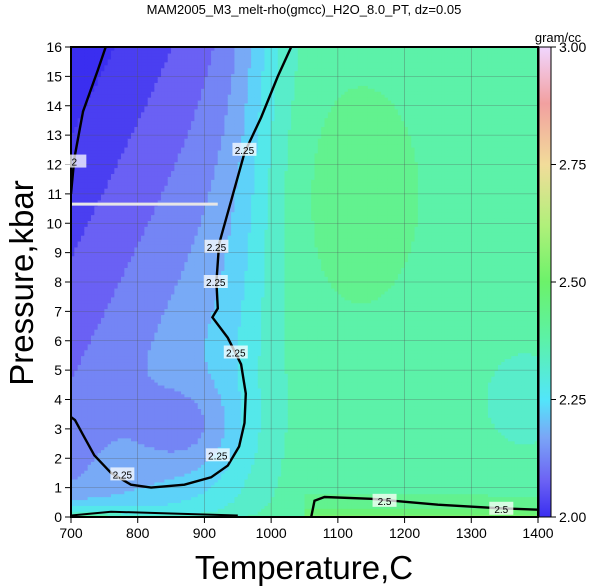  What do you see at coordinates (271, 533) in the screenshot?
I see `x-tick-label: 1000` at bounding box center [271, 533].